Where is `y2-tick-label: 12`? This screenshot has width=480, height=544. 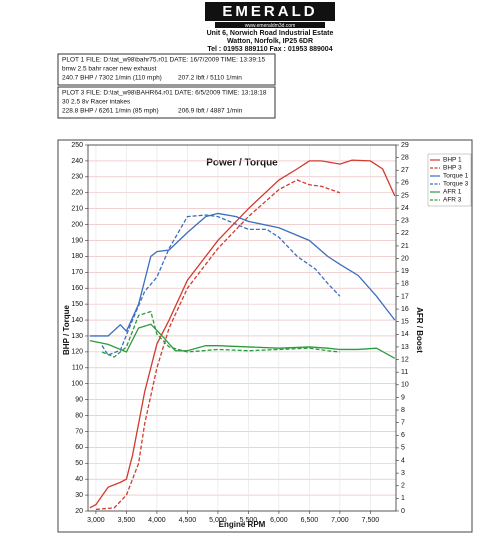
y2-tick-label: 12 is located at coordinates (405, 359).